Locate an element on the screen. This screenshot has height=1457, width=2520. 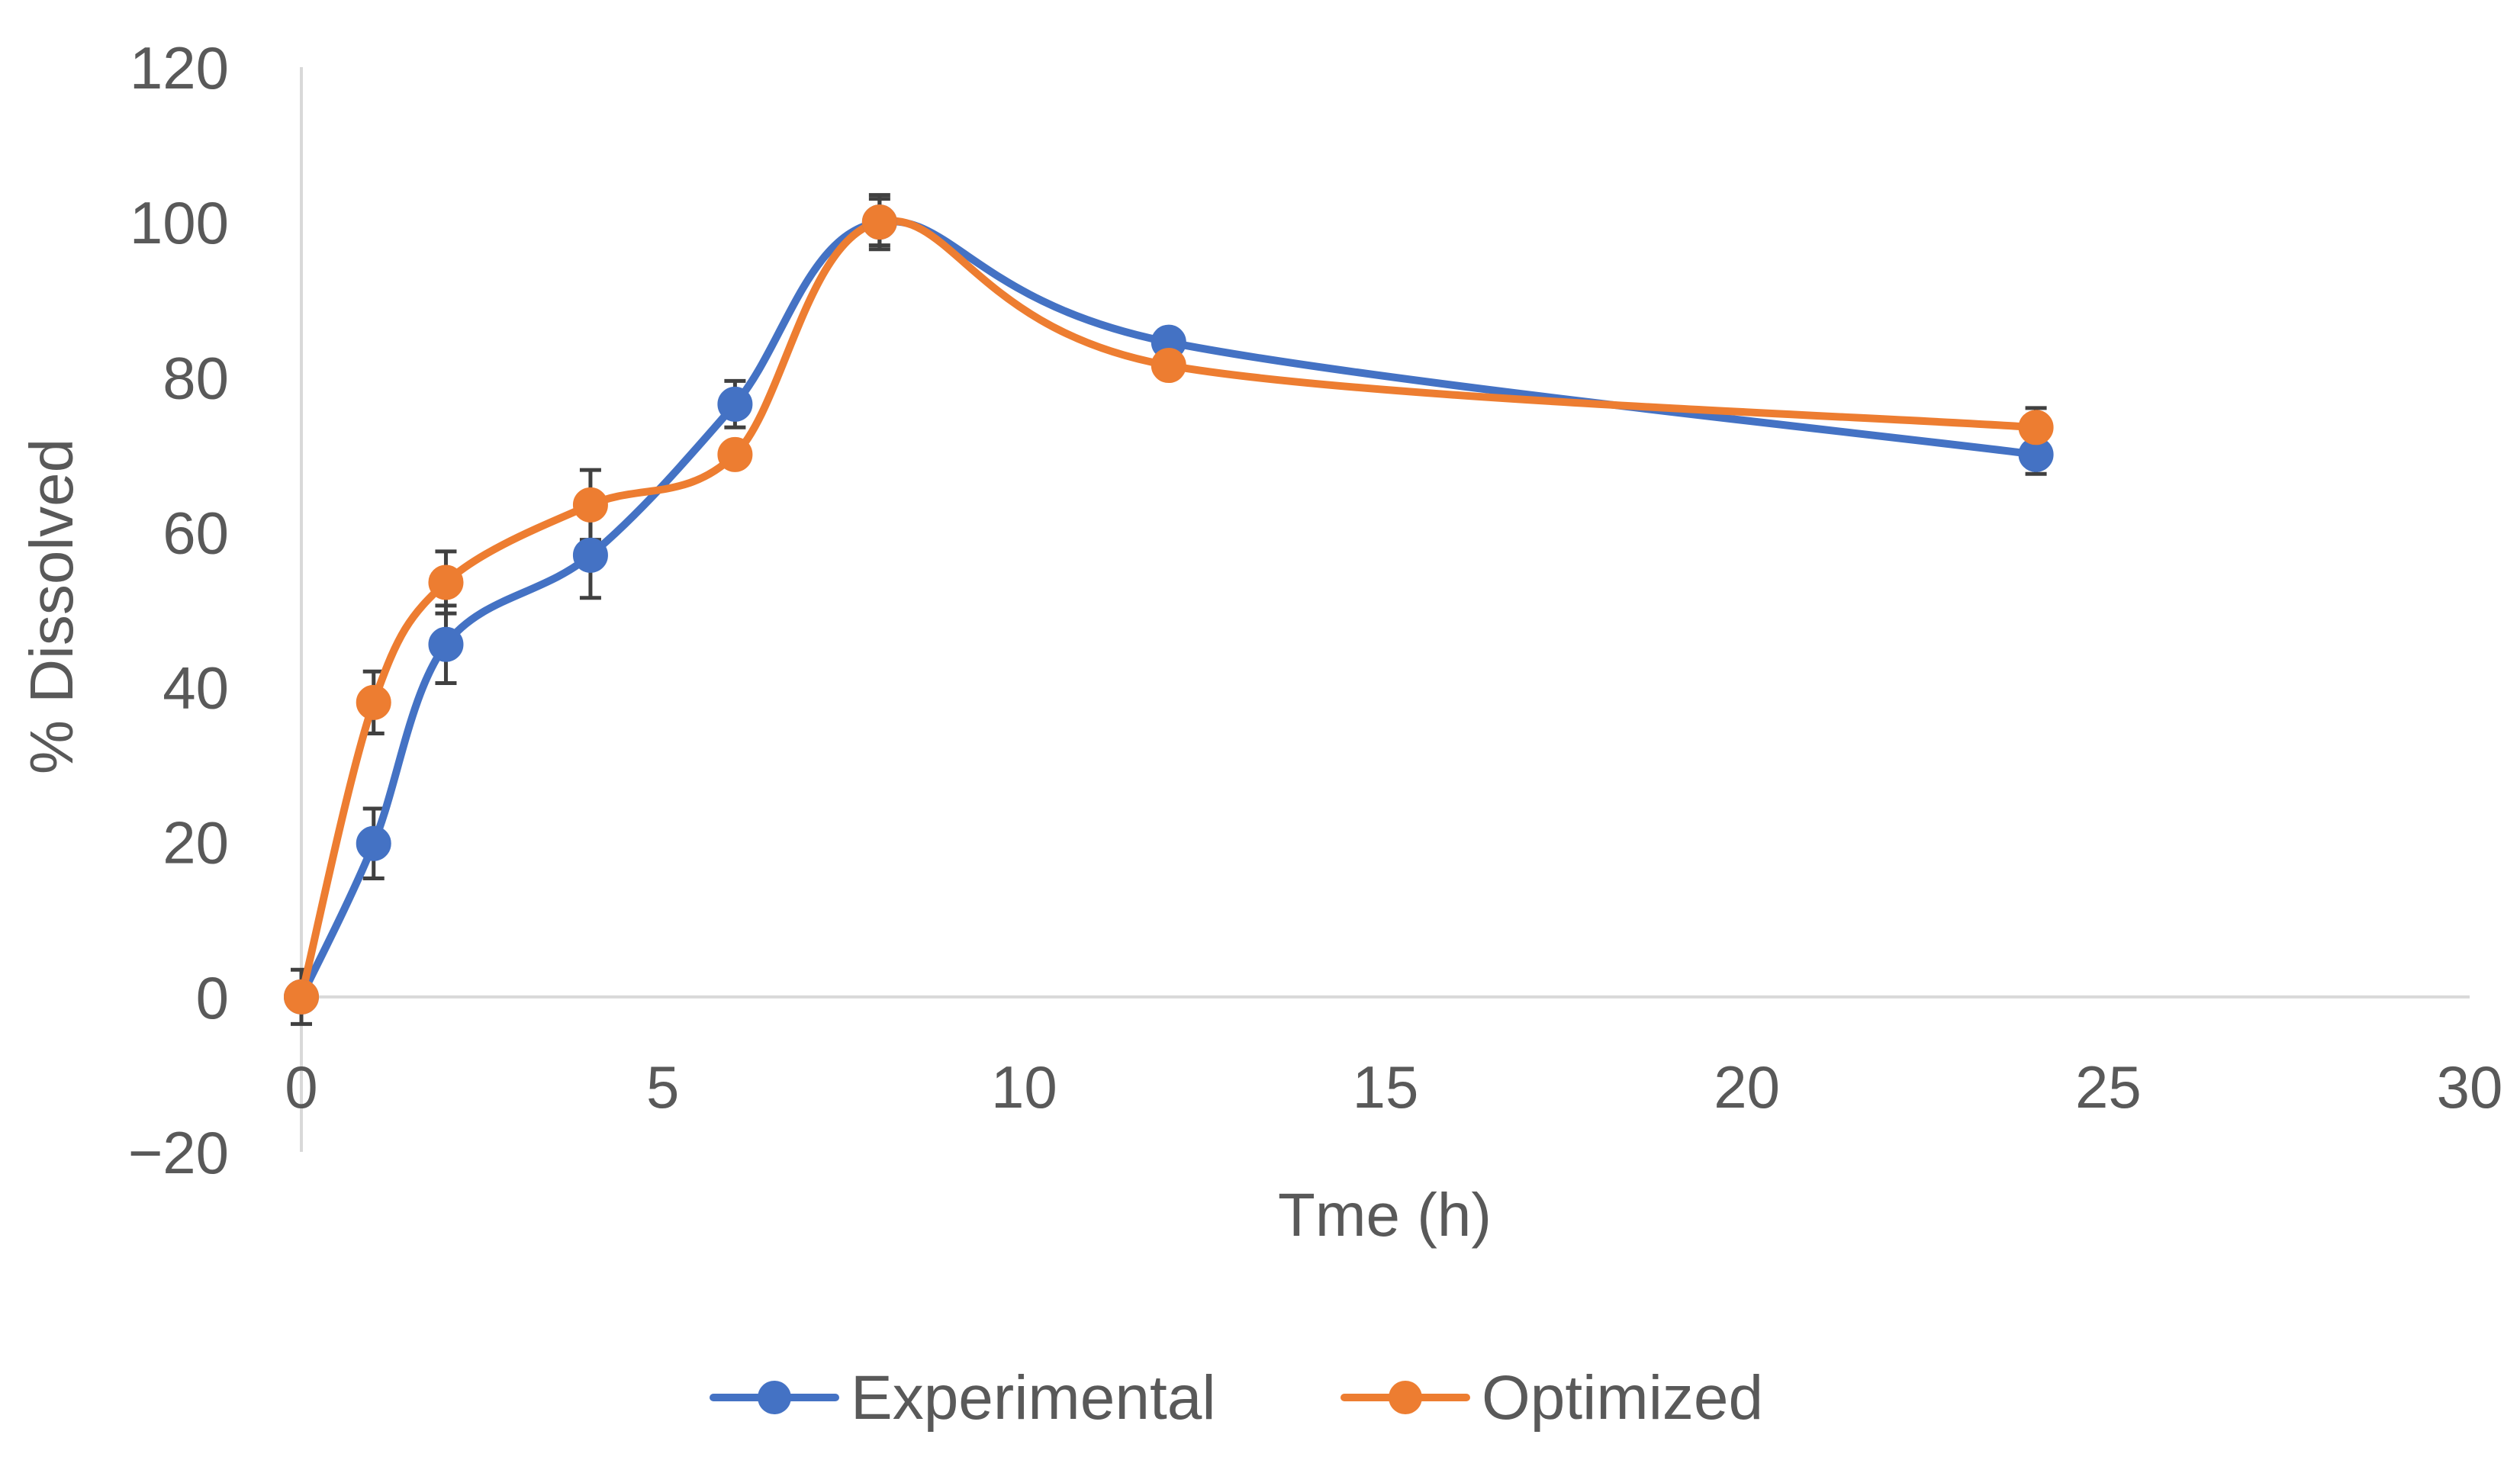
legend-marker-optimized is located at coordinates (1405, 1397).